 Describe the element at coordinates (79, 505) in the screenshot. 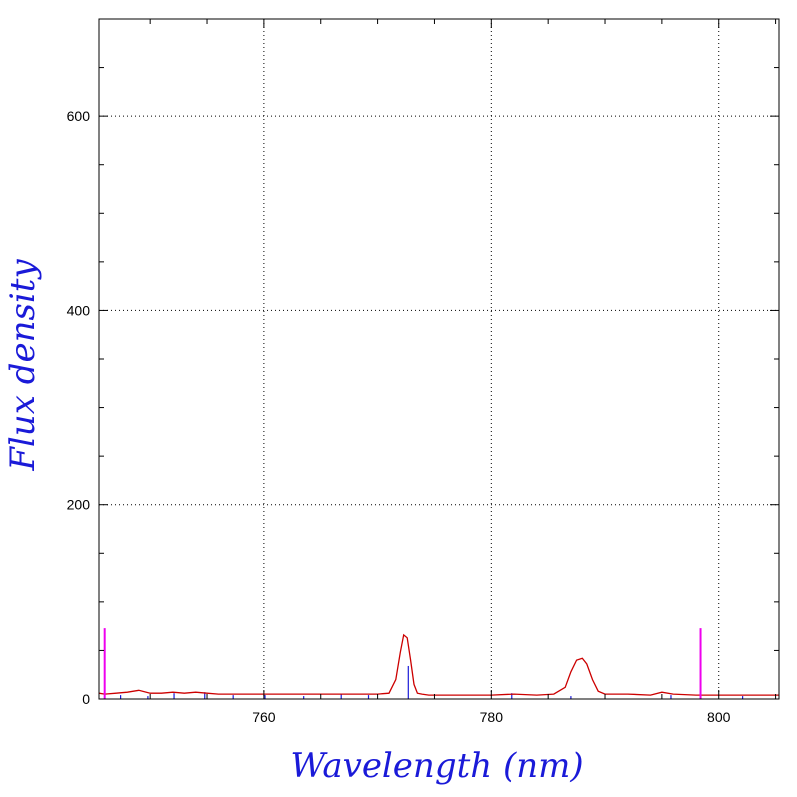

I see `y-tick-label: 200` at that location.